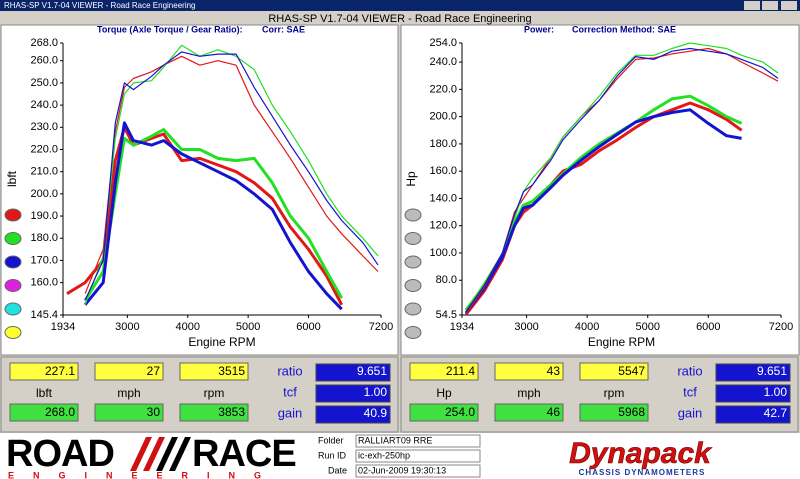  I want to click on y-tick-label: 170.0, so click(44, 260).